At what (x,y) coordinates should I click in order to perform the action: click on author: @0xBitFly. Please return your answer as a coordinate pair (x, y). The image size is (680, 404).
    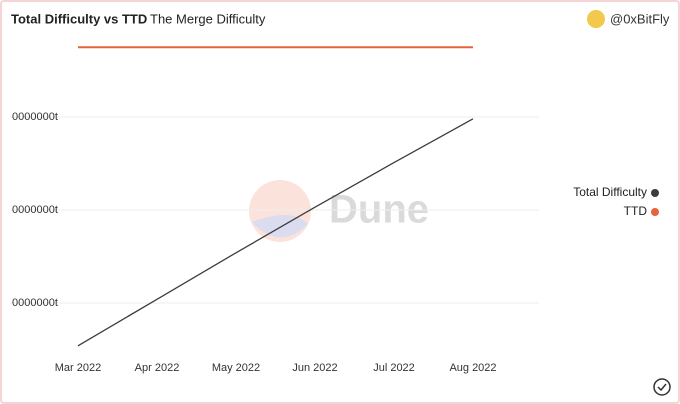
    Looking at the image, I should click on (640, 18).